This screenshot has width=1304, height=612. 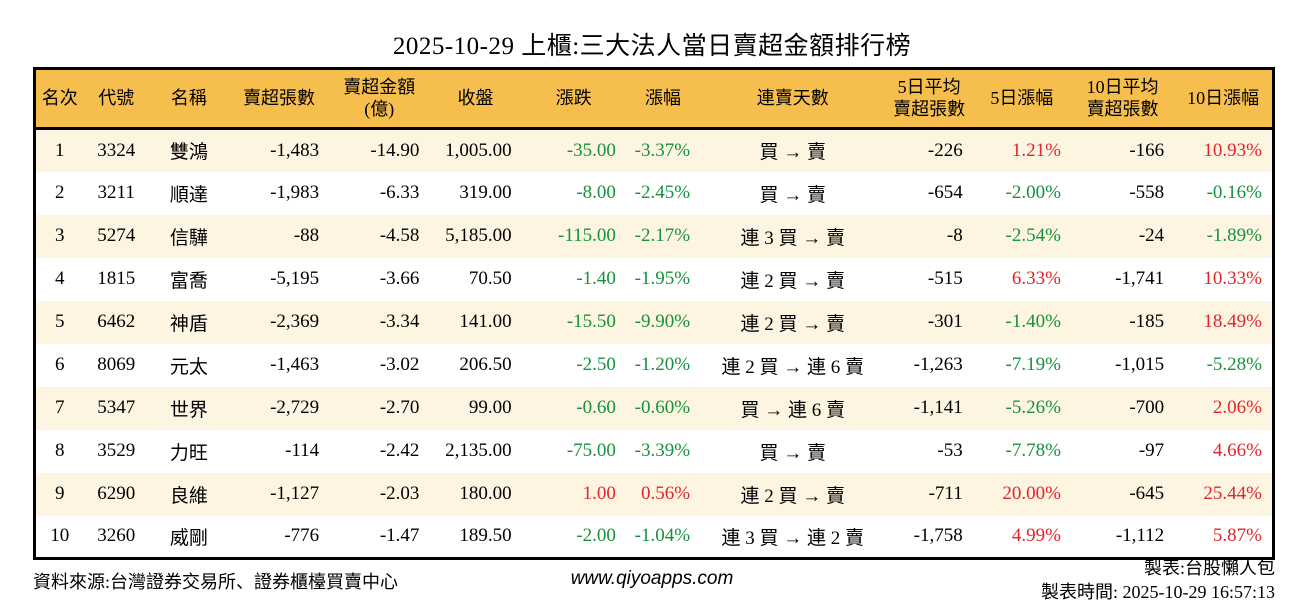 What do you see at coordinates (1036, 150) in the screenshot?
I see `cell-pct5: 1.21%` at bounding box center [1036, 150].